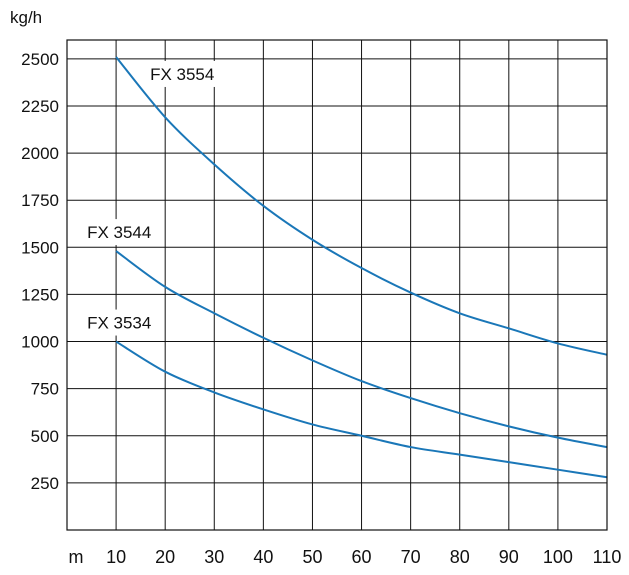 Image resolution: width=629 pixels, height=575 pixels. I want to click on x-tick-label: 70, so click(411, 557).